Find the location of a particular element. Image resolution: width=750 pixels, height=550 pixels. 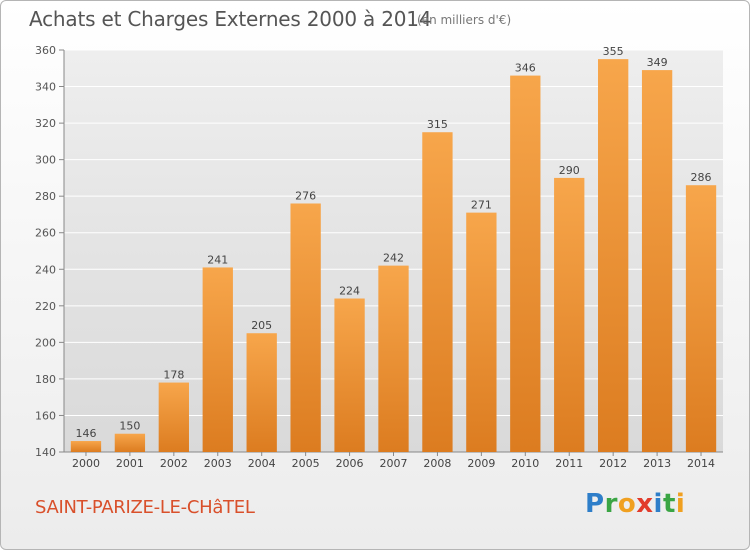

x-tick-label: 2000 is located at coordinates (86, 463).